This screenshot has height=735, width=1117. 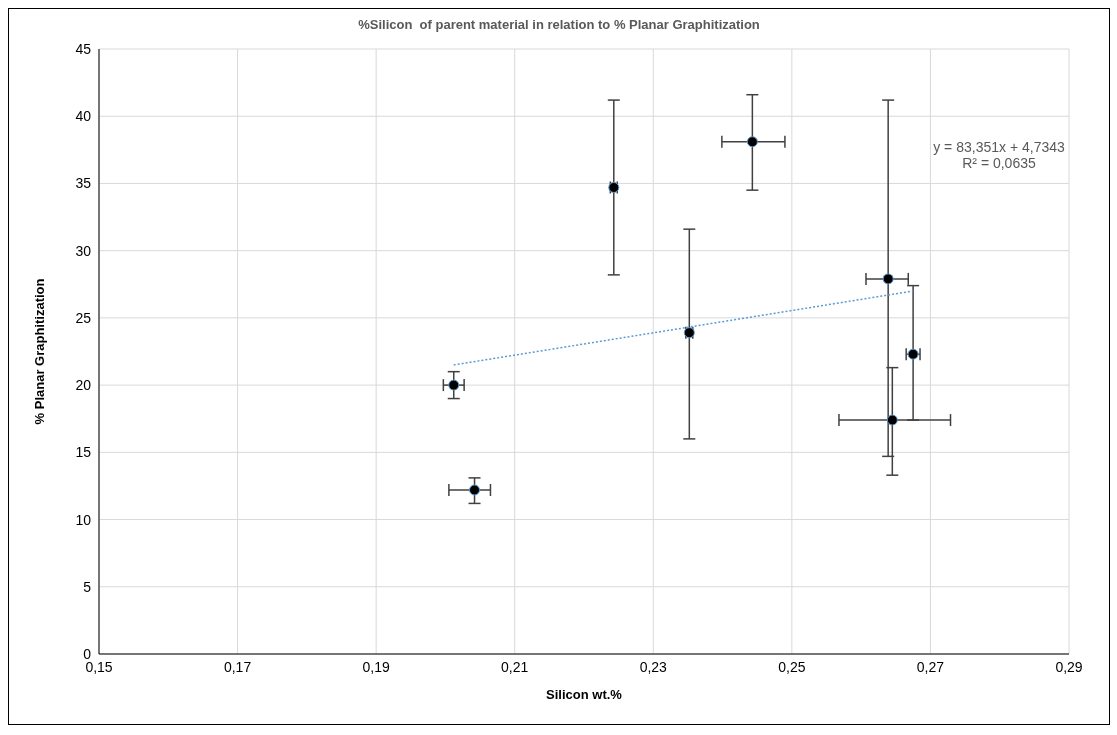 I want to click on y-tick-label: 30, so click(x=83, y=250).